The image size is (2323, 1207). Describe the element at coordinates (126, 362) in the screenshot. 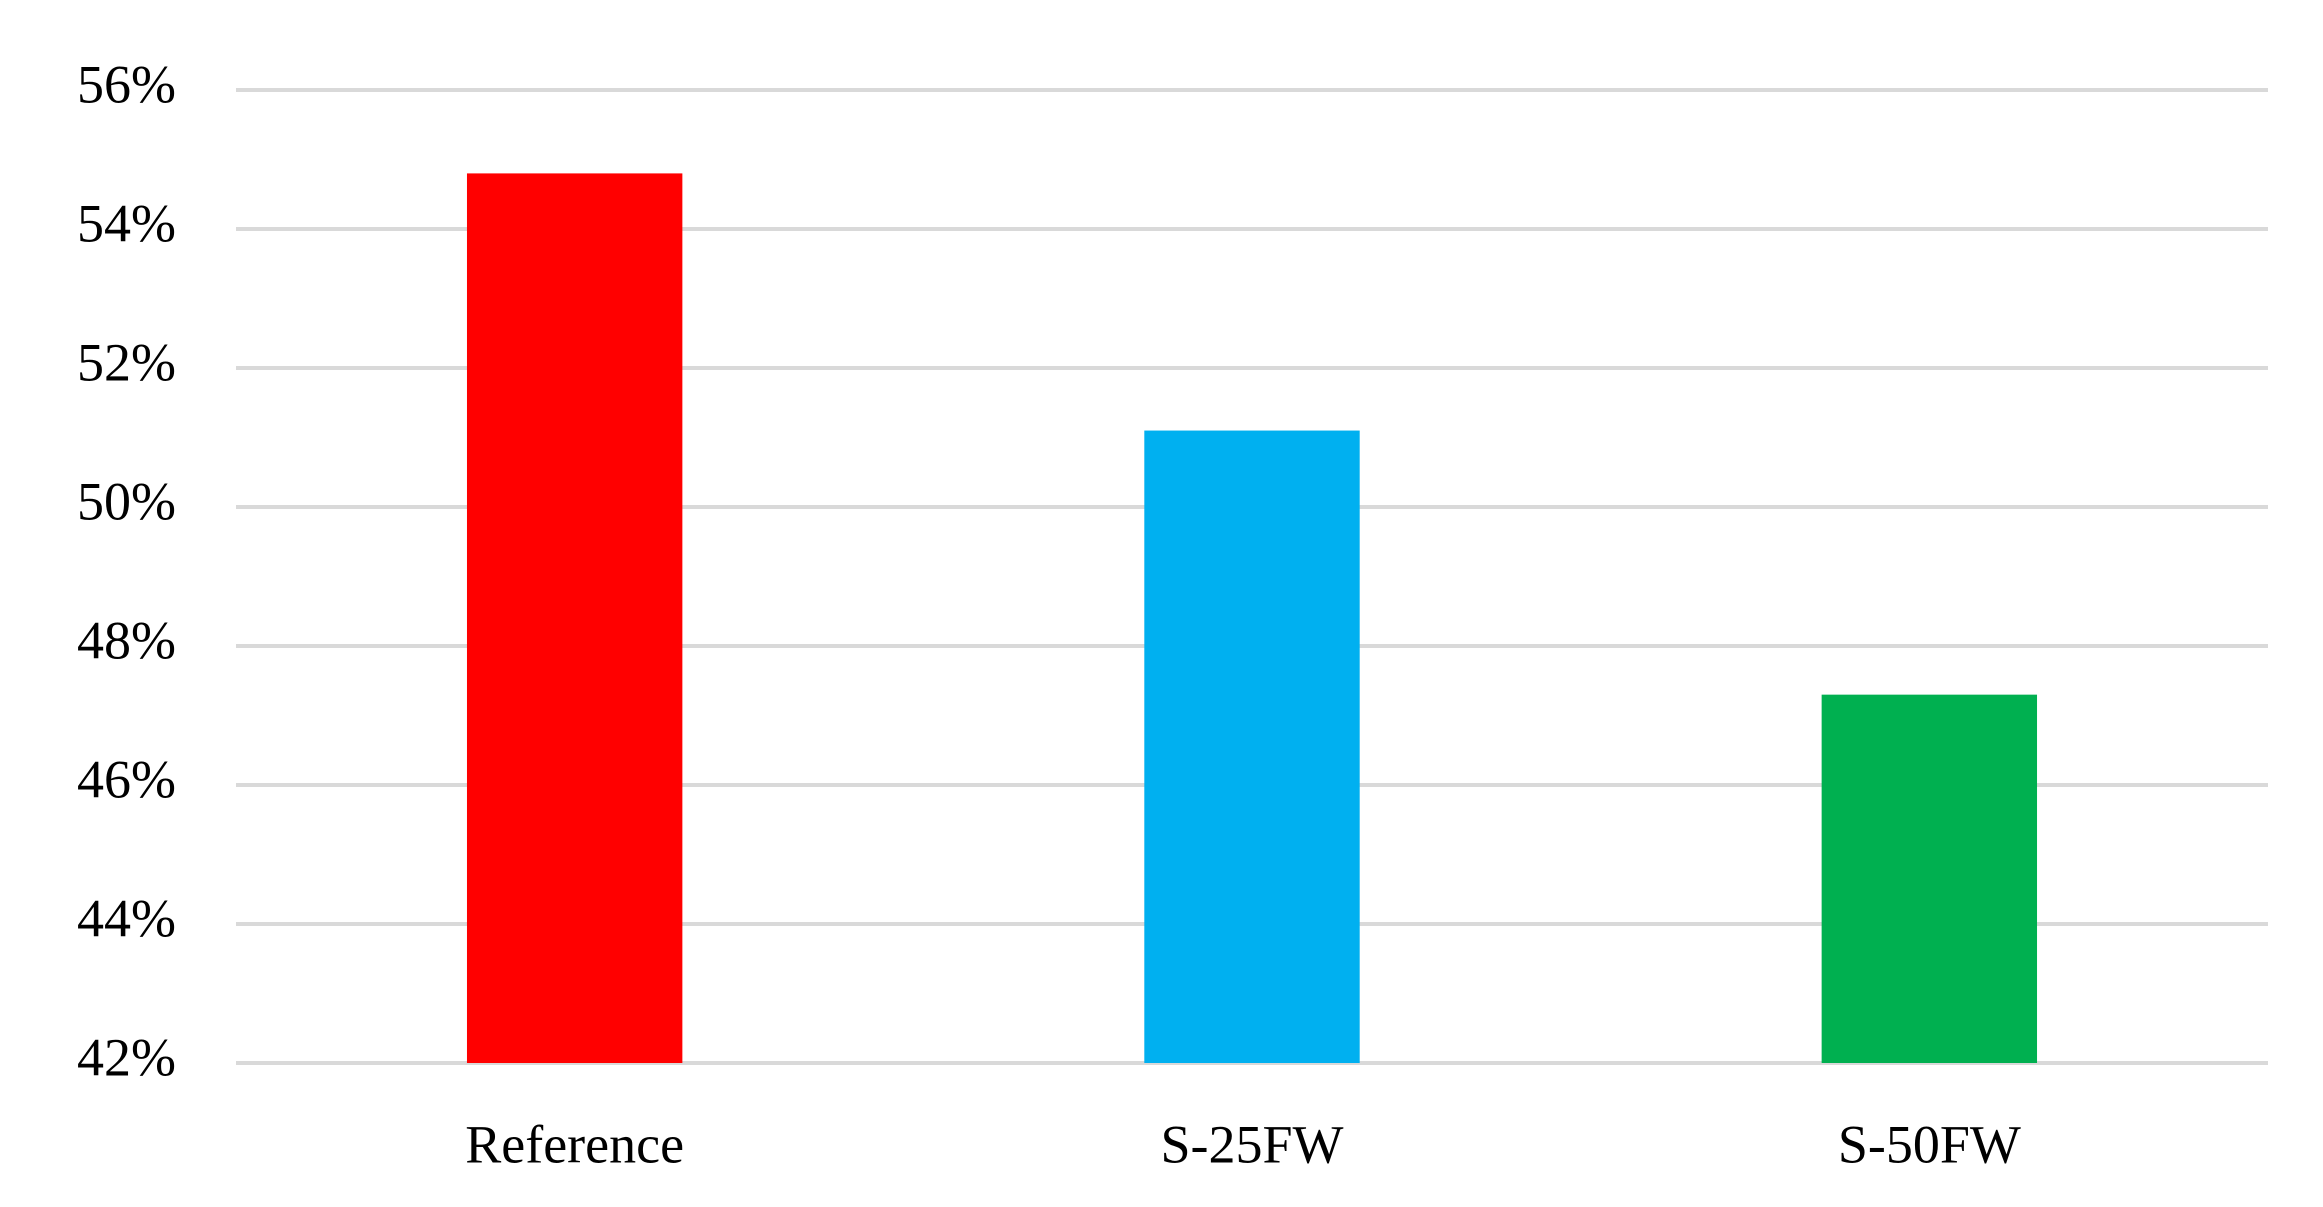

I see `y-tick-label: 52%` at that location.